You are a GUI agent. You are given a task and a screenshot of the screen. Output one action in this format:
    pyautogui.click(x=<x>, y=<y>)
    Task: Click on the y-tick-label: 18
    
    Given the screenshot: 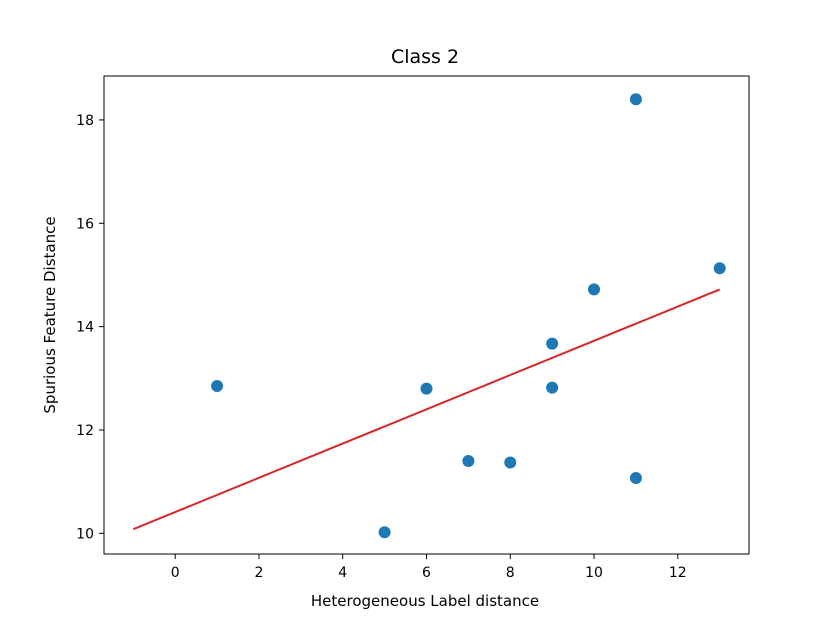 What is the action you would take?
    pyautogui.click(x=85, y=121)
    